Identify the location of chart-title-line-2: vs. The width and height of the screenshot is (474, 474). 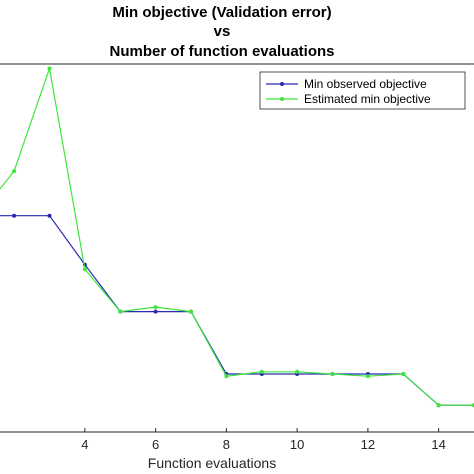
(222, 31).